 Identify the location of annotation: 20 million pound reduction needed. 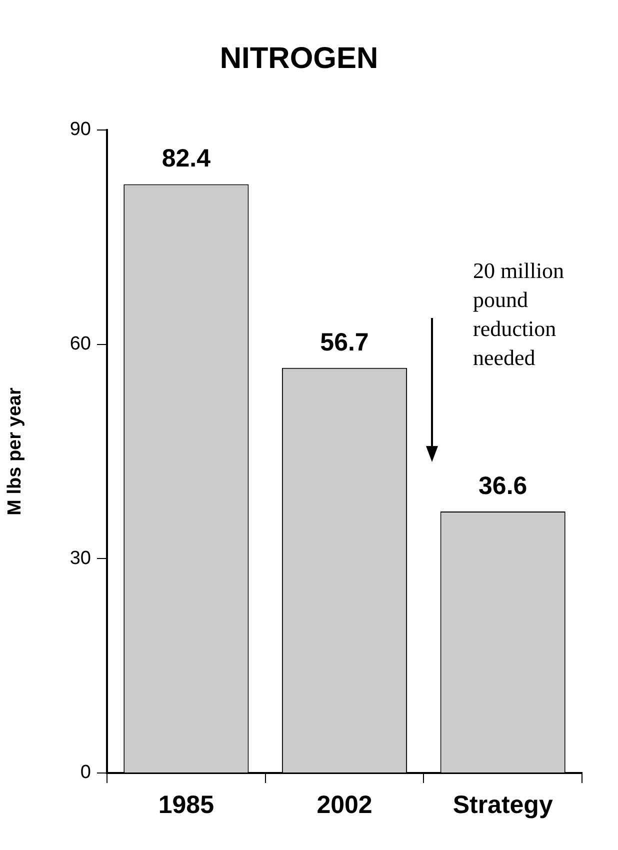
(519, 314).